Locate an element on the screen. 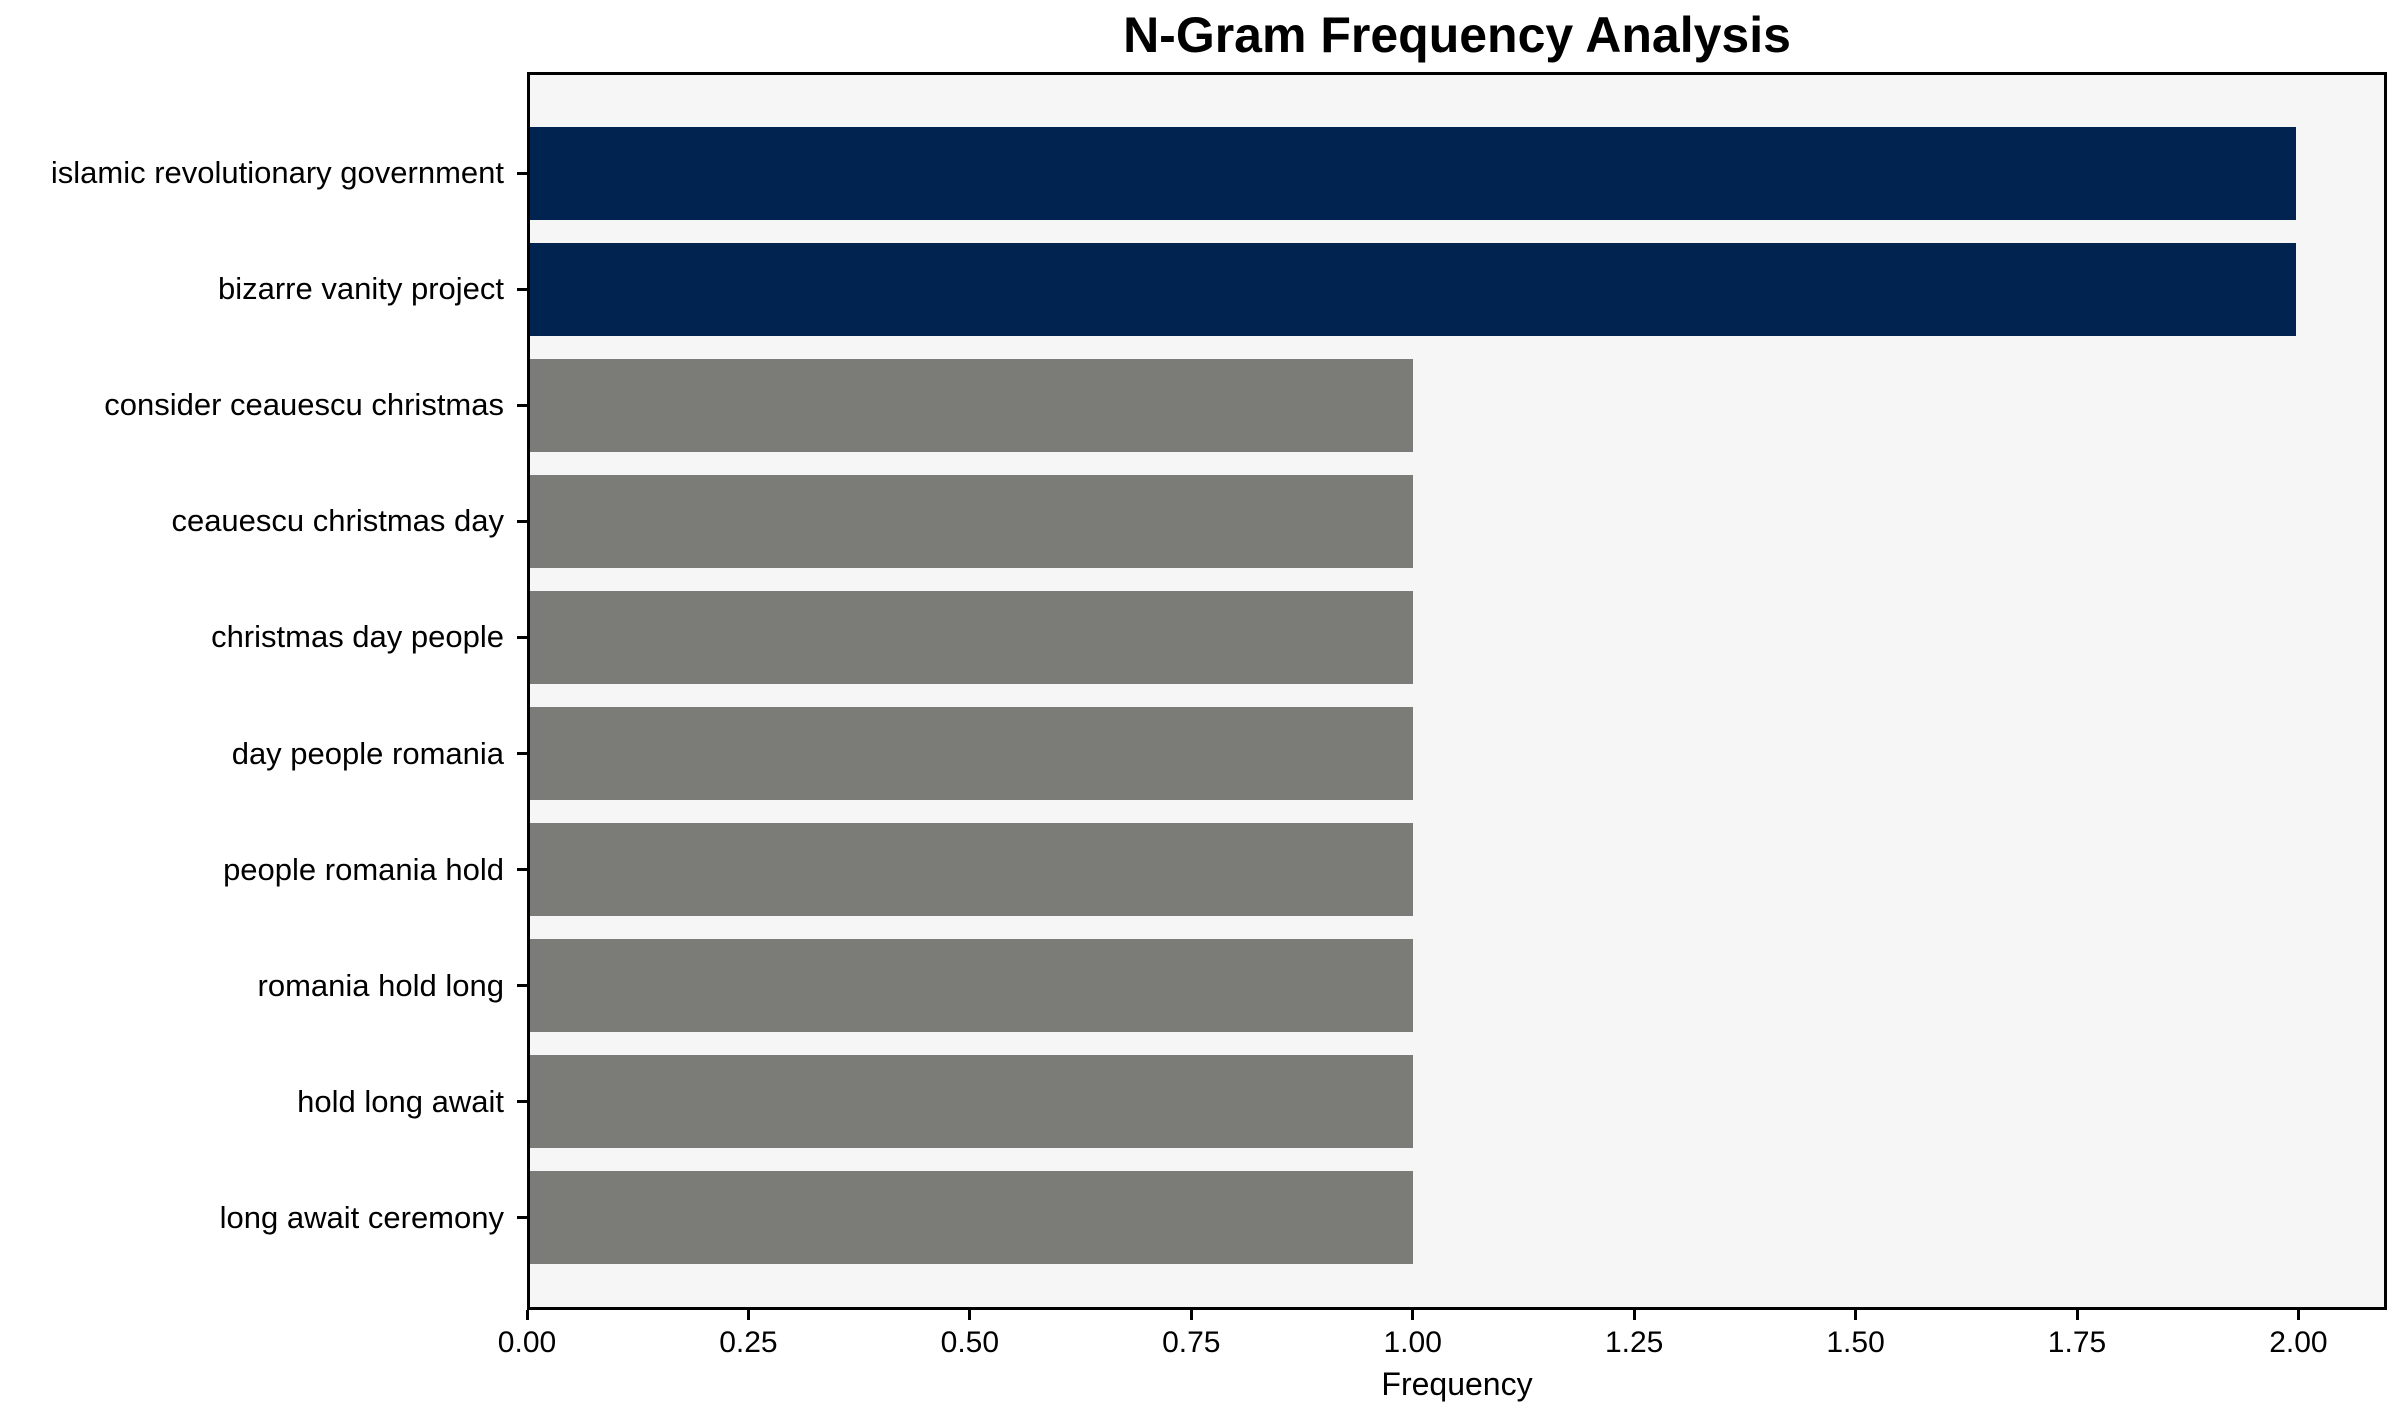 This screenshot has width=2406, height=1414. x-axis-label: Frequency is located at coordinates (1457, 1384).